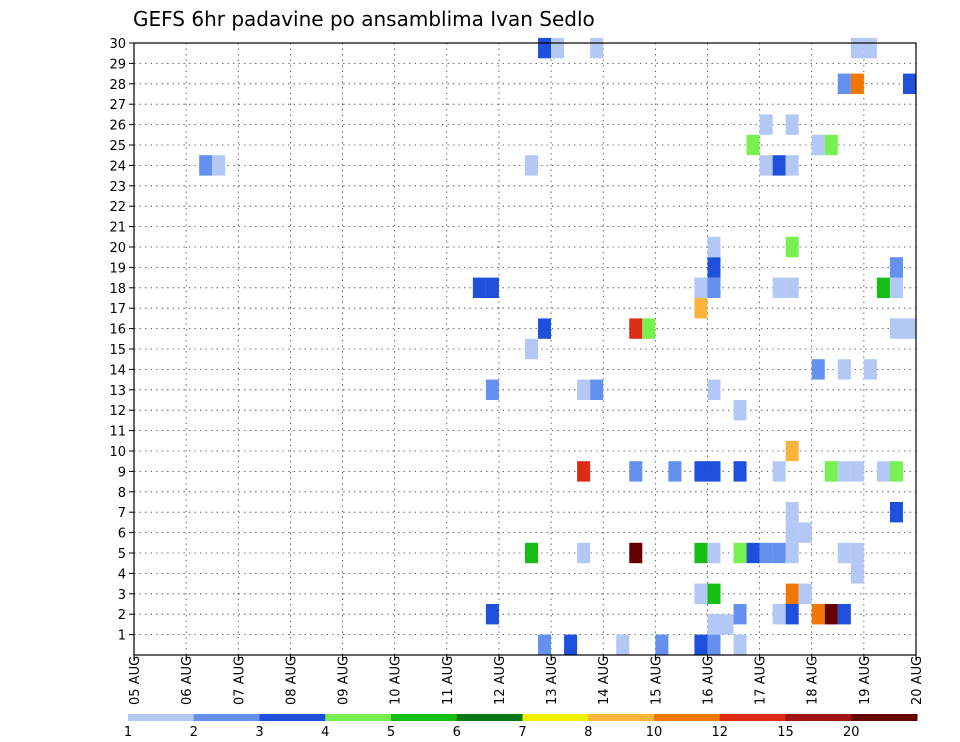  What do you see at coordinates (588, 732) in the screenshot?
I see `color-scale-label: 8` at bounding box center [588, 732].